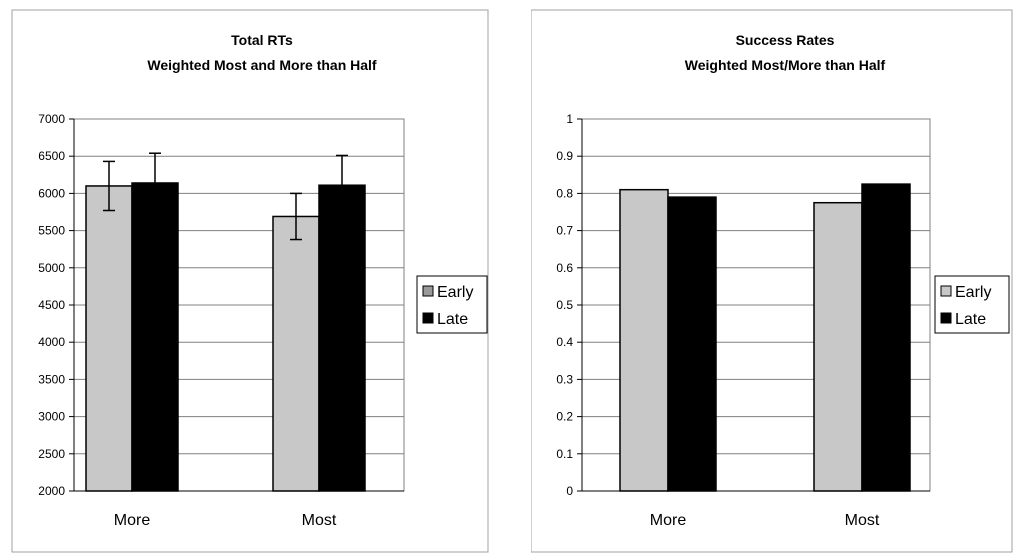 The height and width of the screenshot is (559, 1014). Describe the element at coordinates (564, 305) in the screenshot. I see `y-tick-label: 0.5` at that location.